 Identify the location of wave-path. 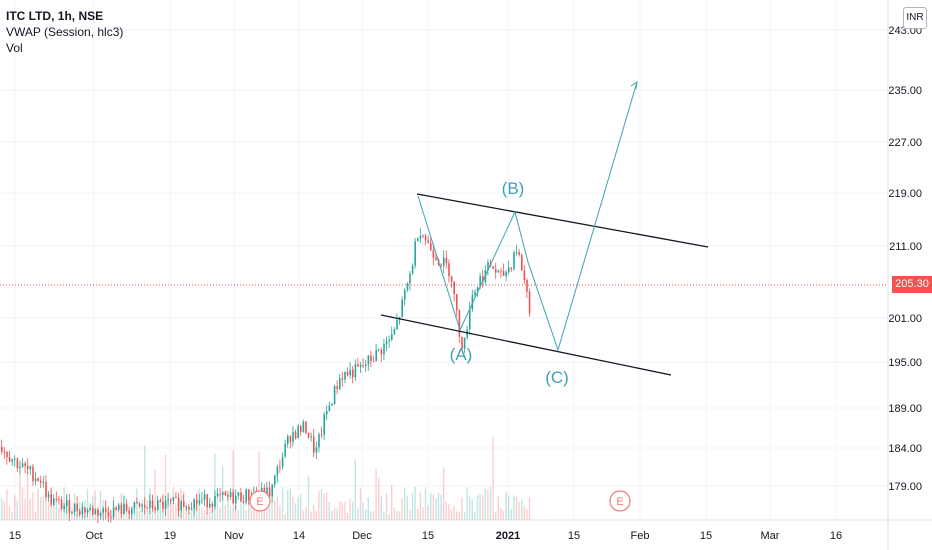
(527, 216).